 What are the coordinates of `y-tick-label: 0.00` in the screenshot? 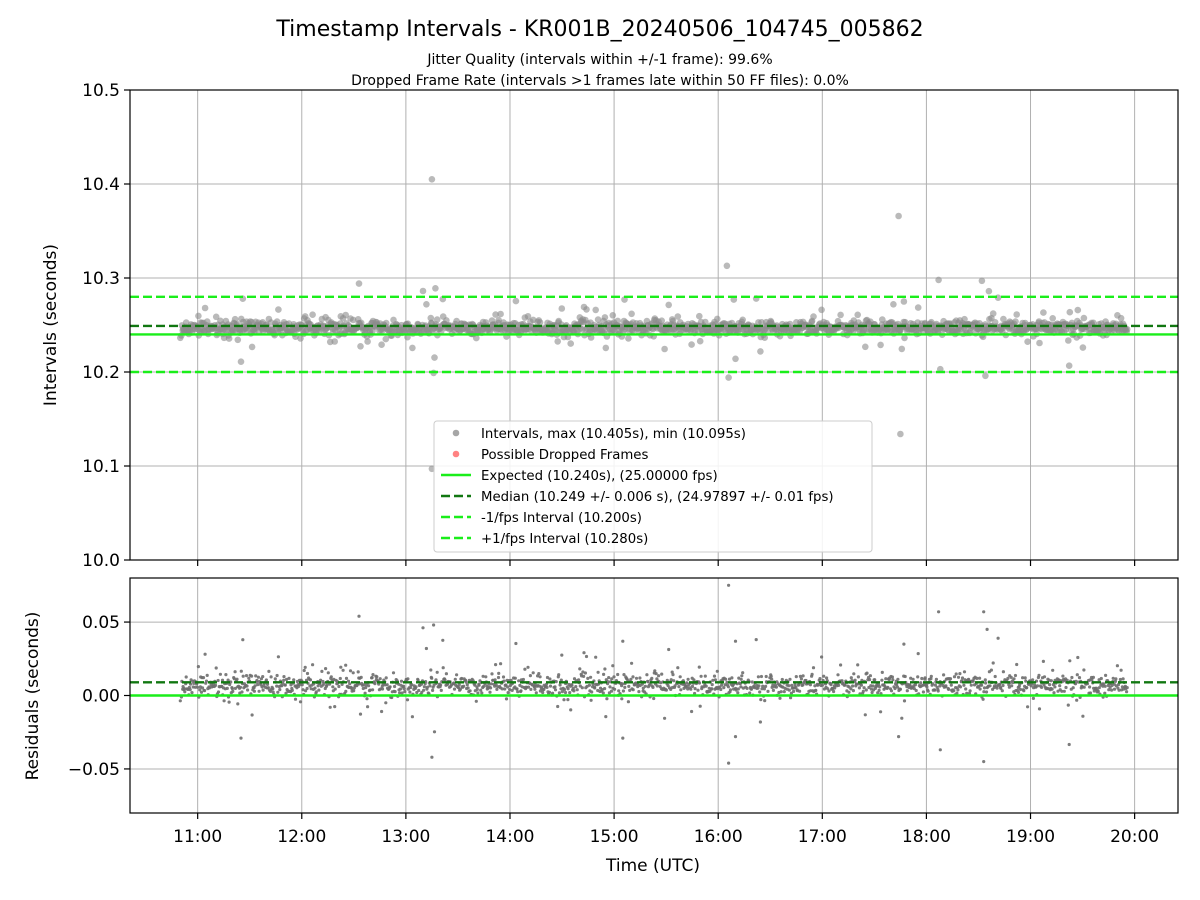 It's located at (101, 697).